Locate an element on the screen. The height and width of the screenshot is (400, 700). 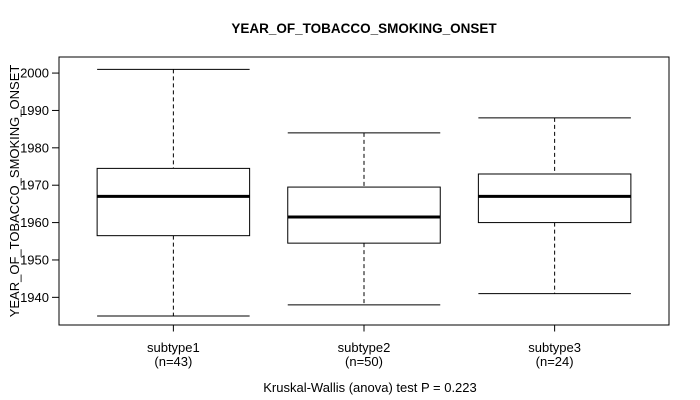
y-tick-label: 2000 is located at coordinates (34, 73).